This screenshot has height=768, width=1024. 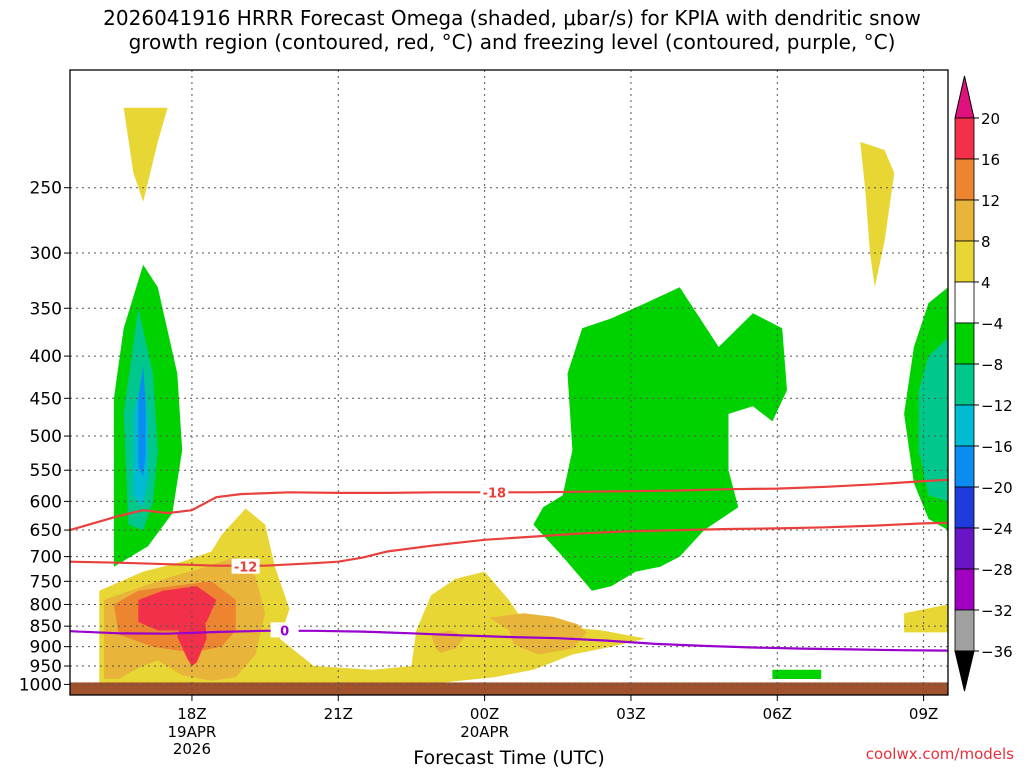 I want to click on contour-dgz_-18, so click(x=509, y=505).